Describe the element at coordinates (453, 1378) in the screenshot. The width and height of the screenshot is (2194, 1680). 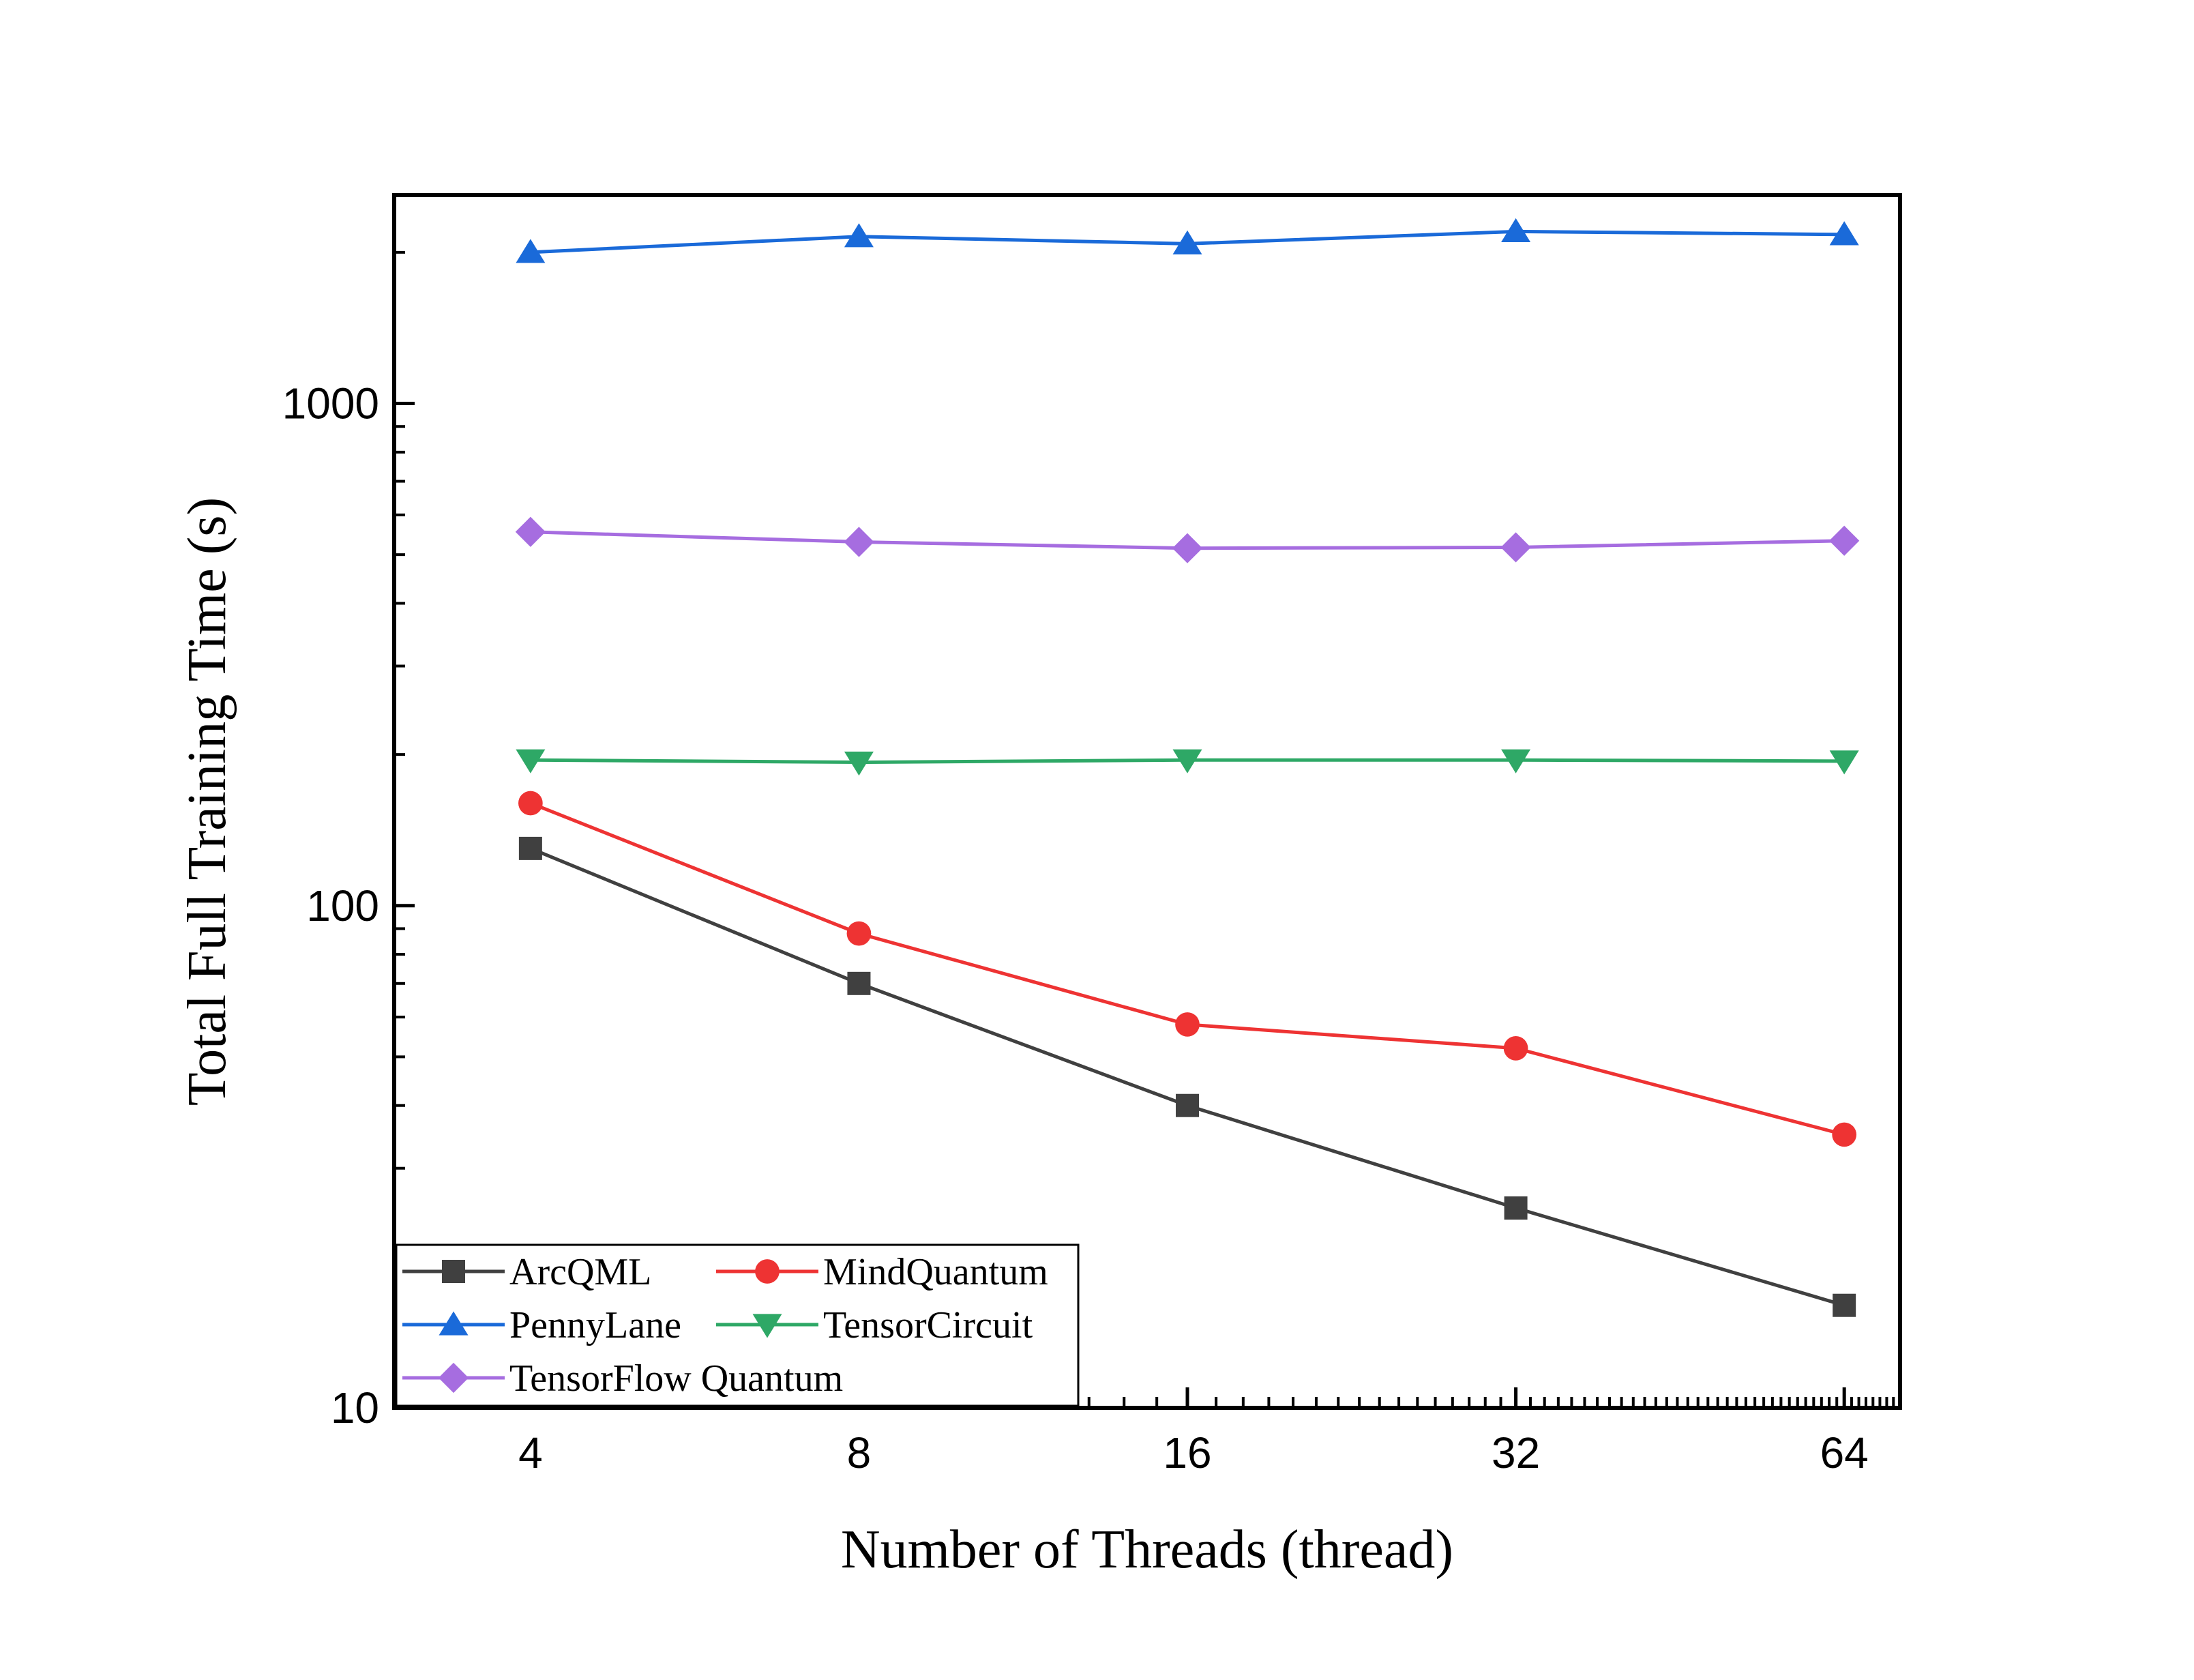
I see `legend-marker-tensorflow-quantum` at that location.